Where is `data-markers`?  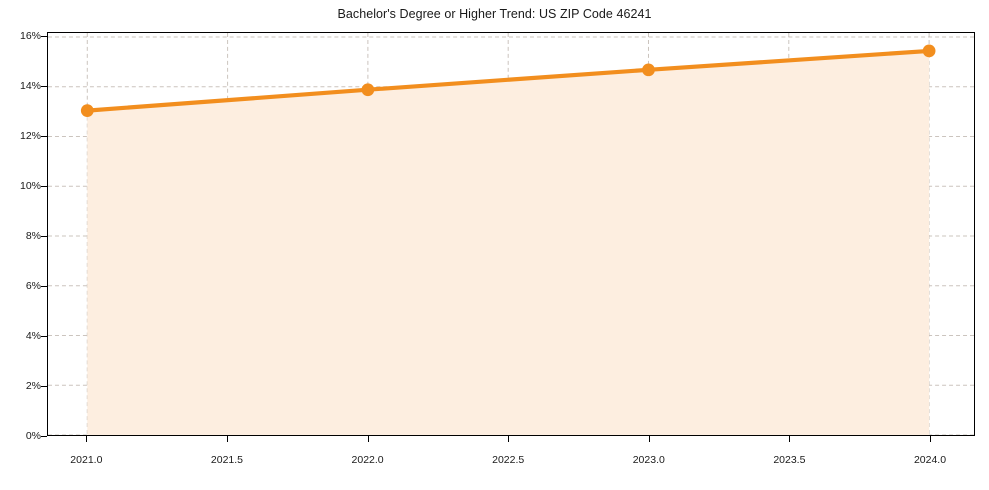 data-markers is located at coordinates (508, 80).